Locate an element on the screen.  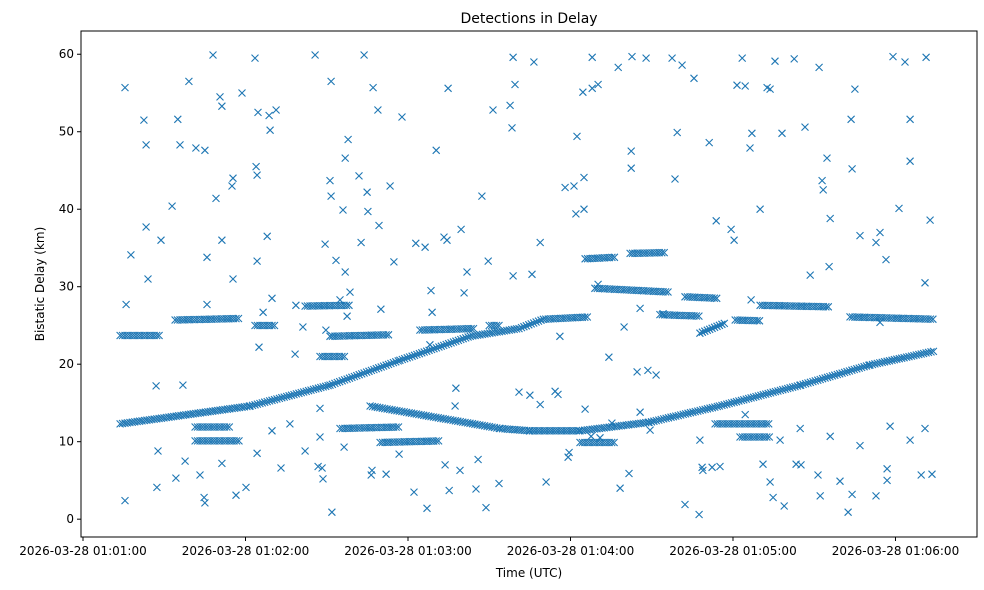
y-tick-label: 20 is located at coordinates (66, 364).